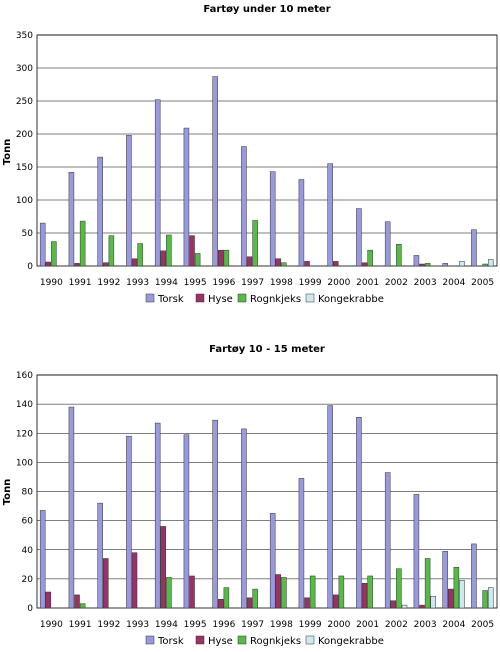 The height and width of the screenshot is (652, 500). Describe the element at coordinates (275, 641) in the screenshot. I see `legend-label-rognkjeks: Rognkjeks` at that location.